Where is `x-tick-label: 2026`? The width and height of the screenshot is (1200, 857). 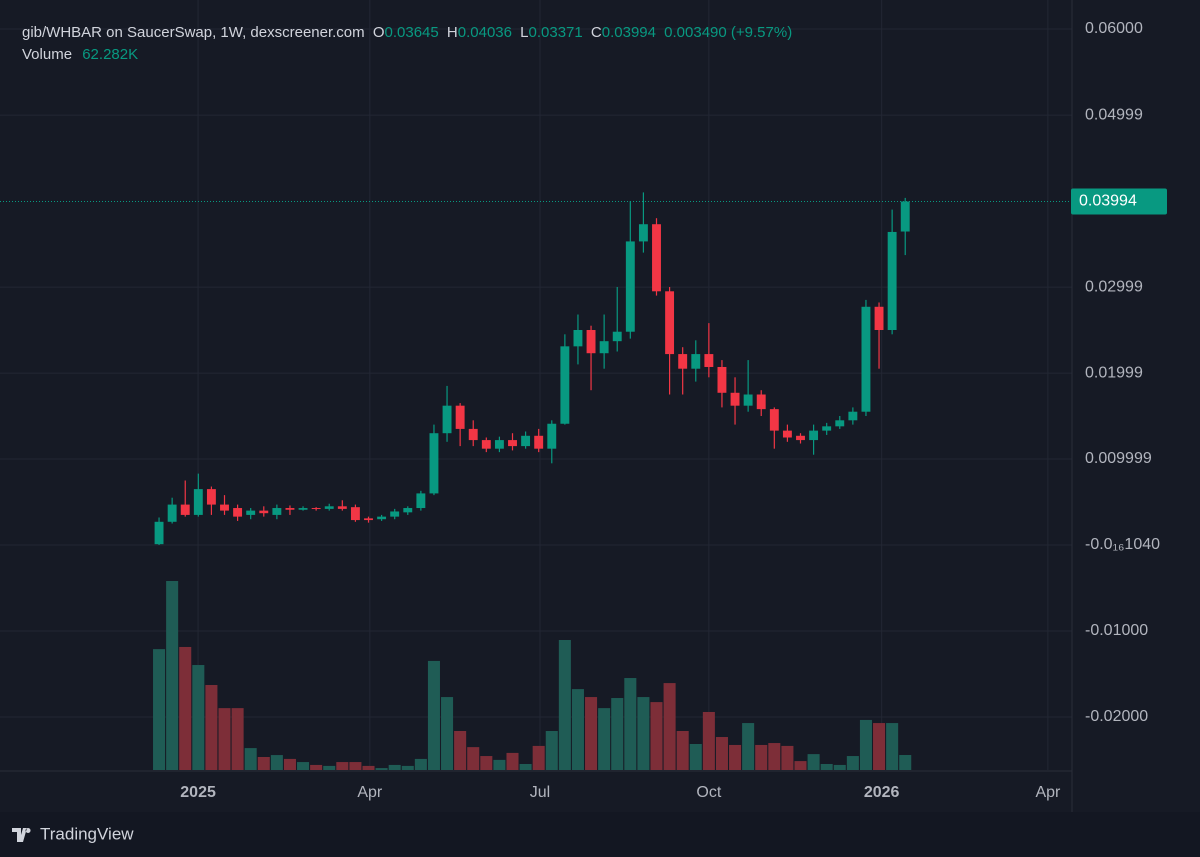 x-tick-label: 2026 is located at coordinates (882, 792).